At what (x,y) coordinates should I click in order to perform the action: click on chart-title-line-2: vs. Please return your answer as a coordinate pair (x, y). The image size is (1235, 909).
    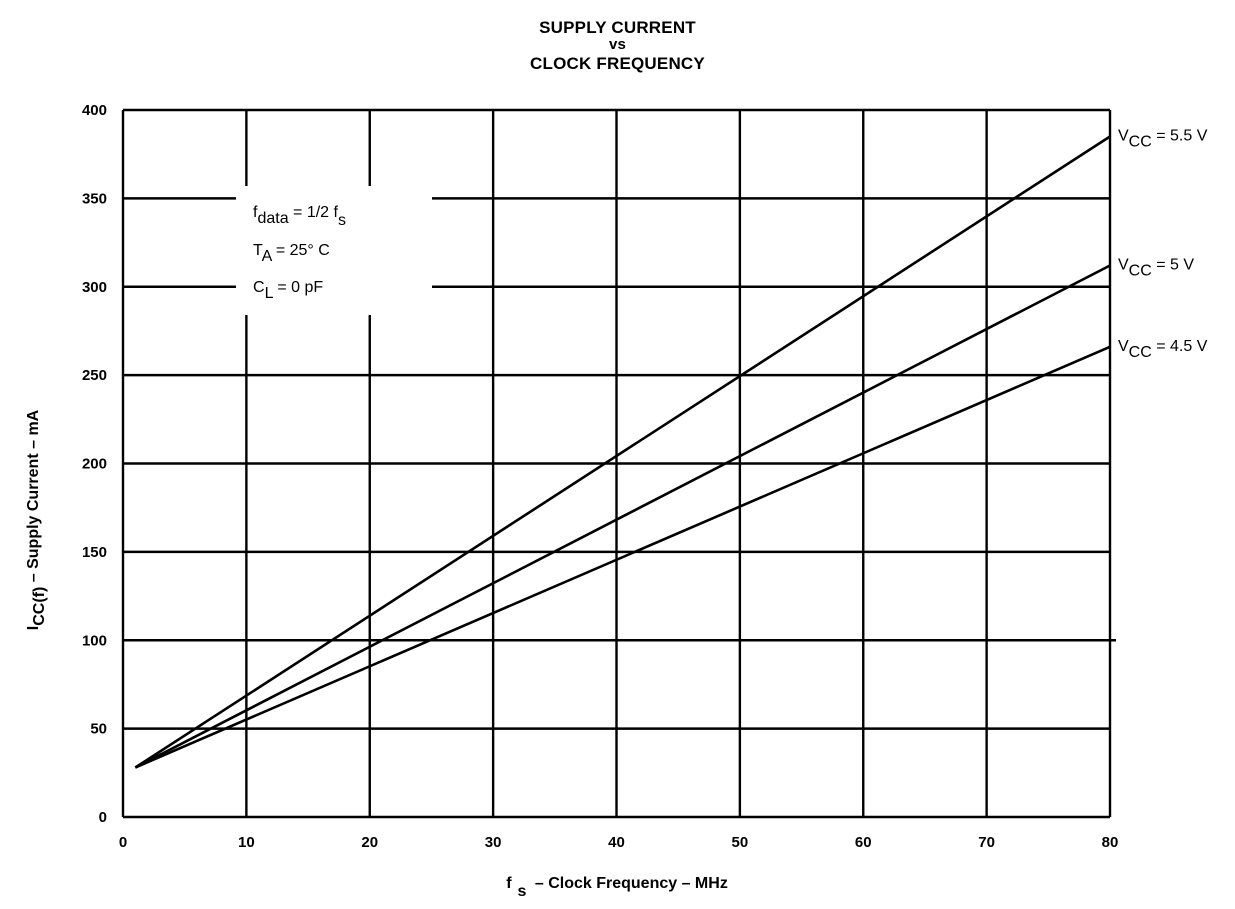
    Looking at the image, I should click on (617, 44).